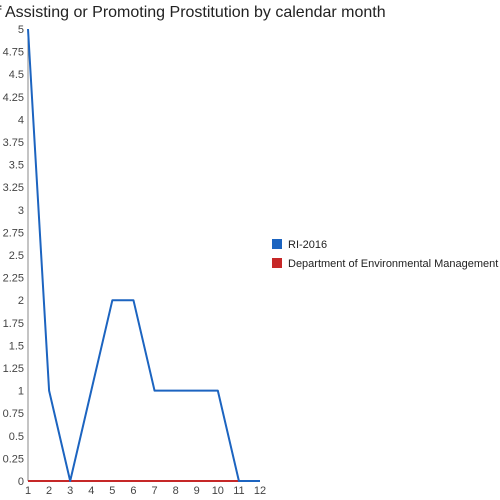 The image size is (500, 500). I want to click on x-tick-label: 6, so click(133, 491).